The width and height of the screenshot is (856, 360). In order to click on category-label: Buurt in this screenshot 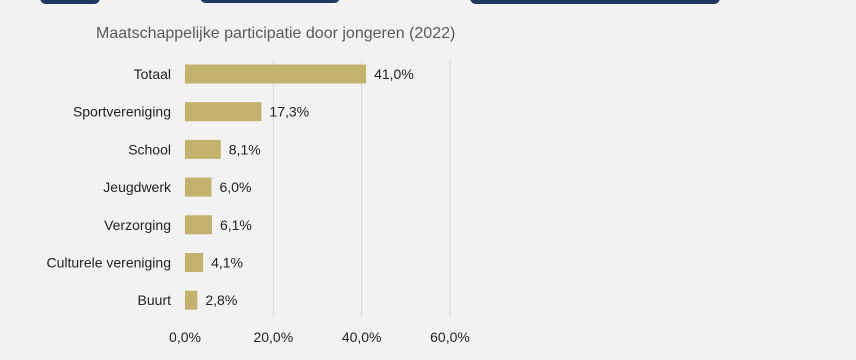, I will do `click(155, 300)`.